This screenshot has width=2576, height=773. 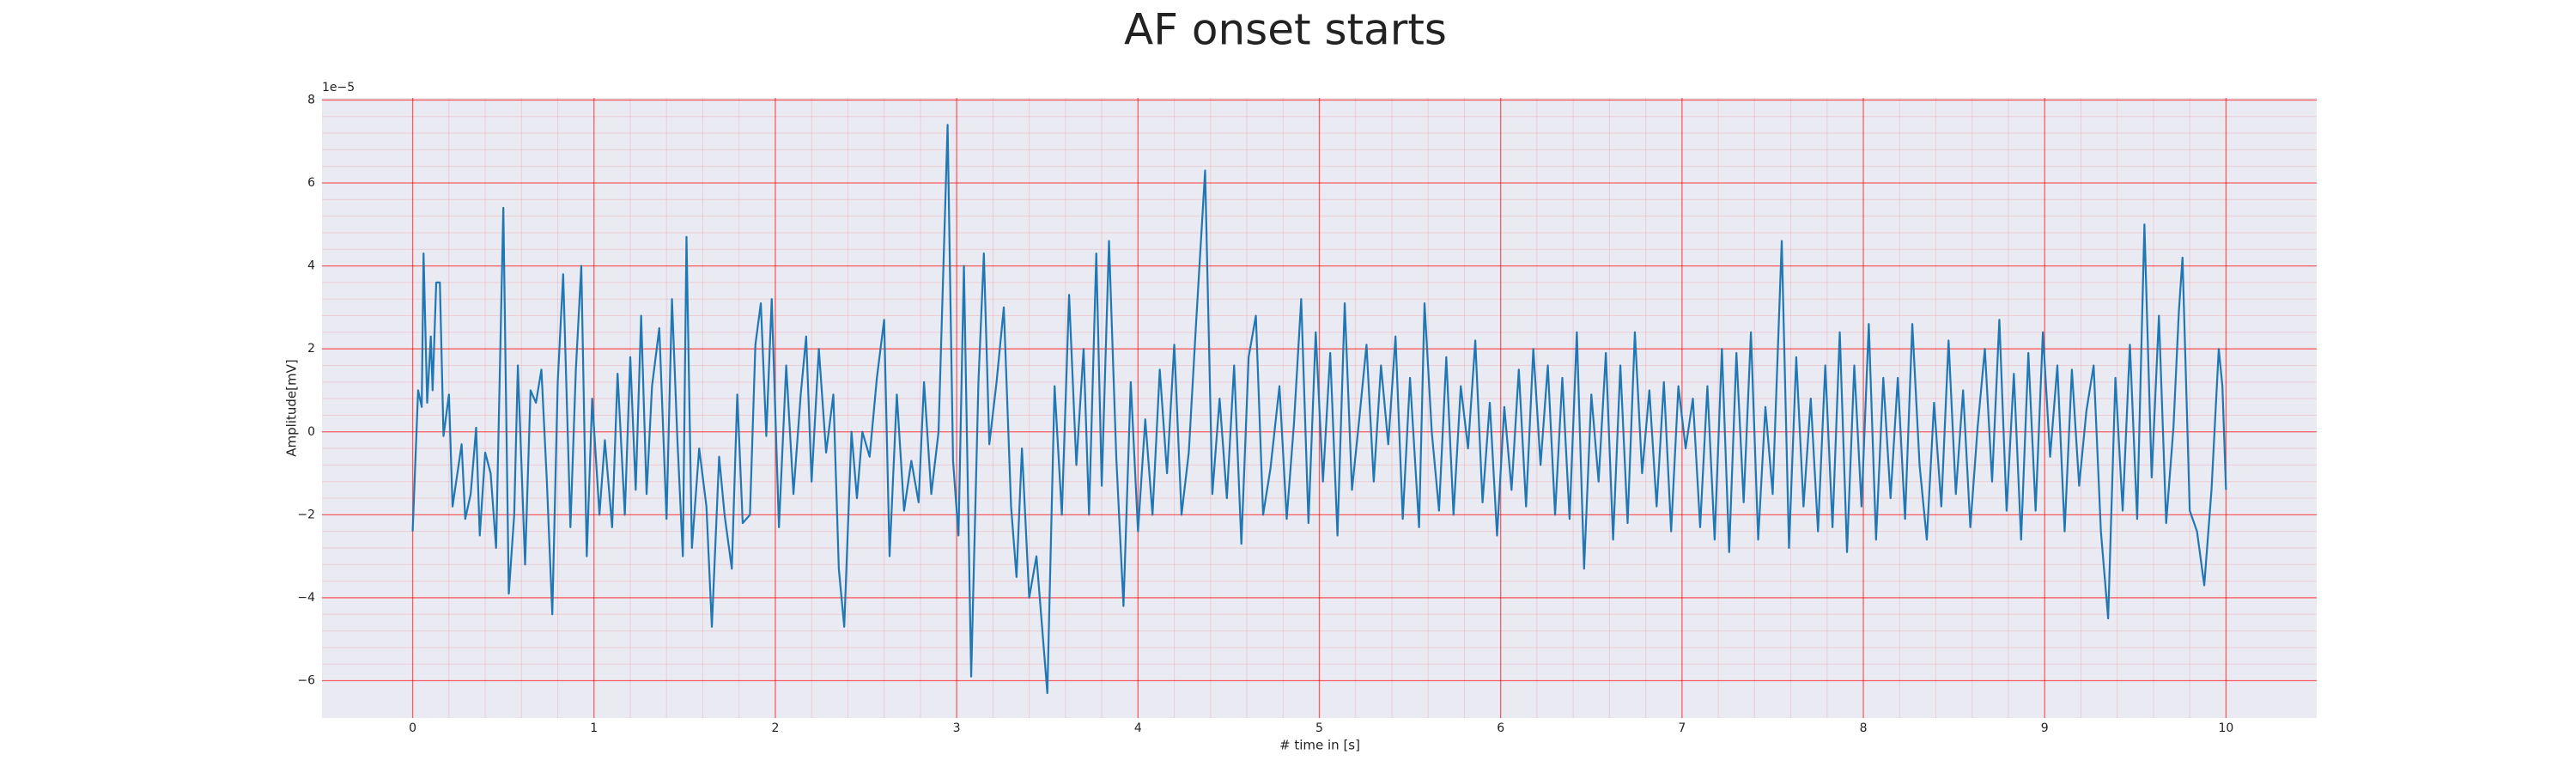 What do you see at coordinates (957, 728) in the screenshot?
I see `x-tick-label: 3` at bounding box center [957, 728].